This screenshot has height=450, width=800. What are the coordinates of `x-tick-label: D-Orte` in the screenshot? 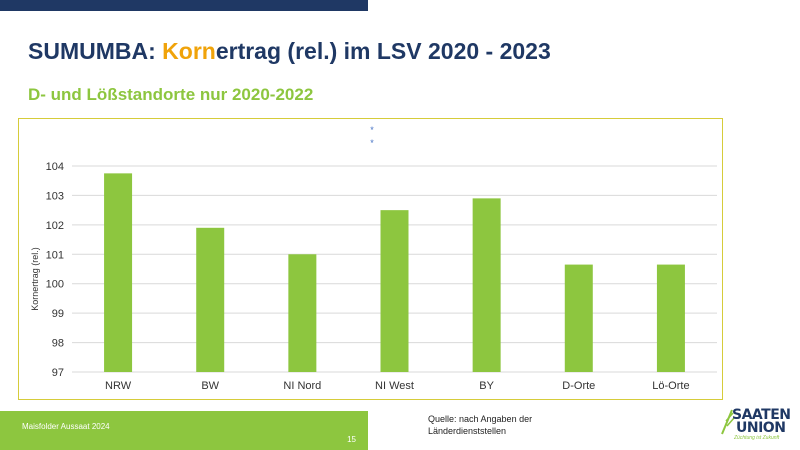 It's located at (578, 386).